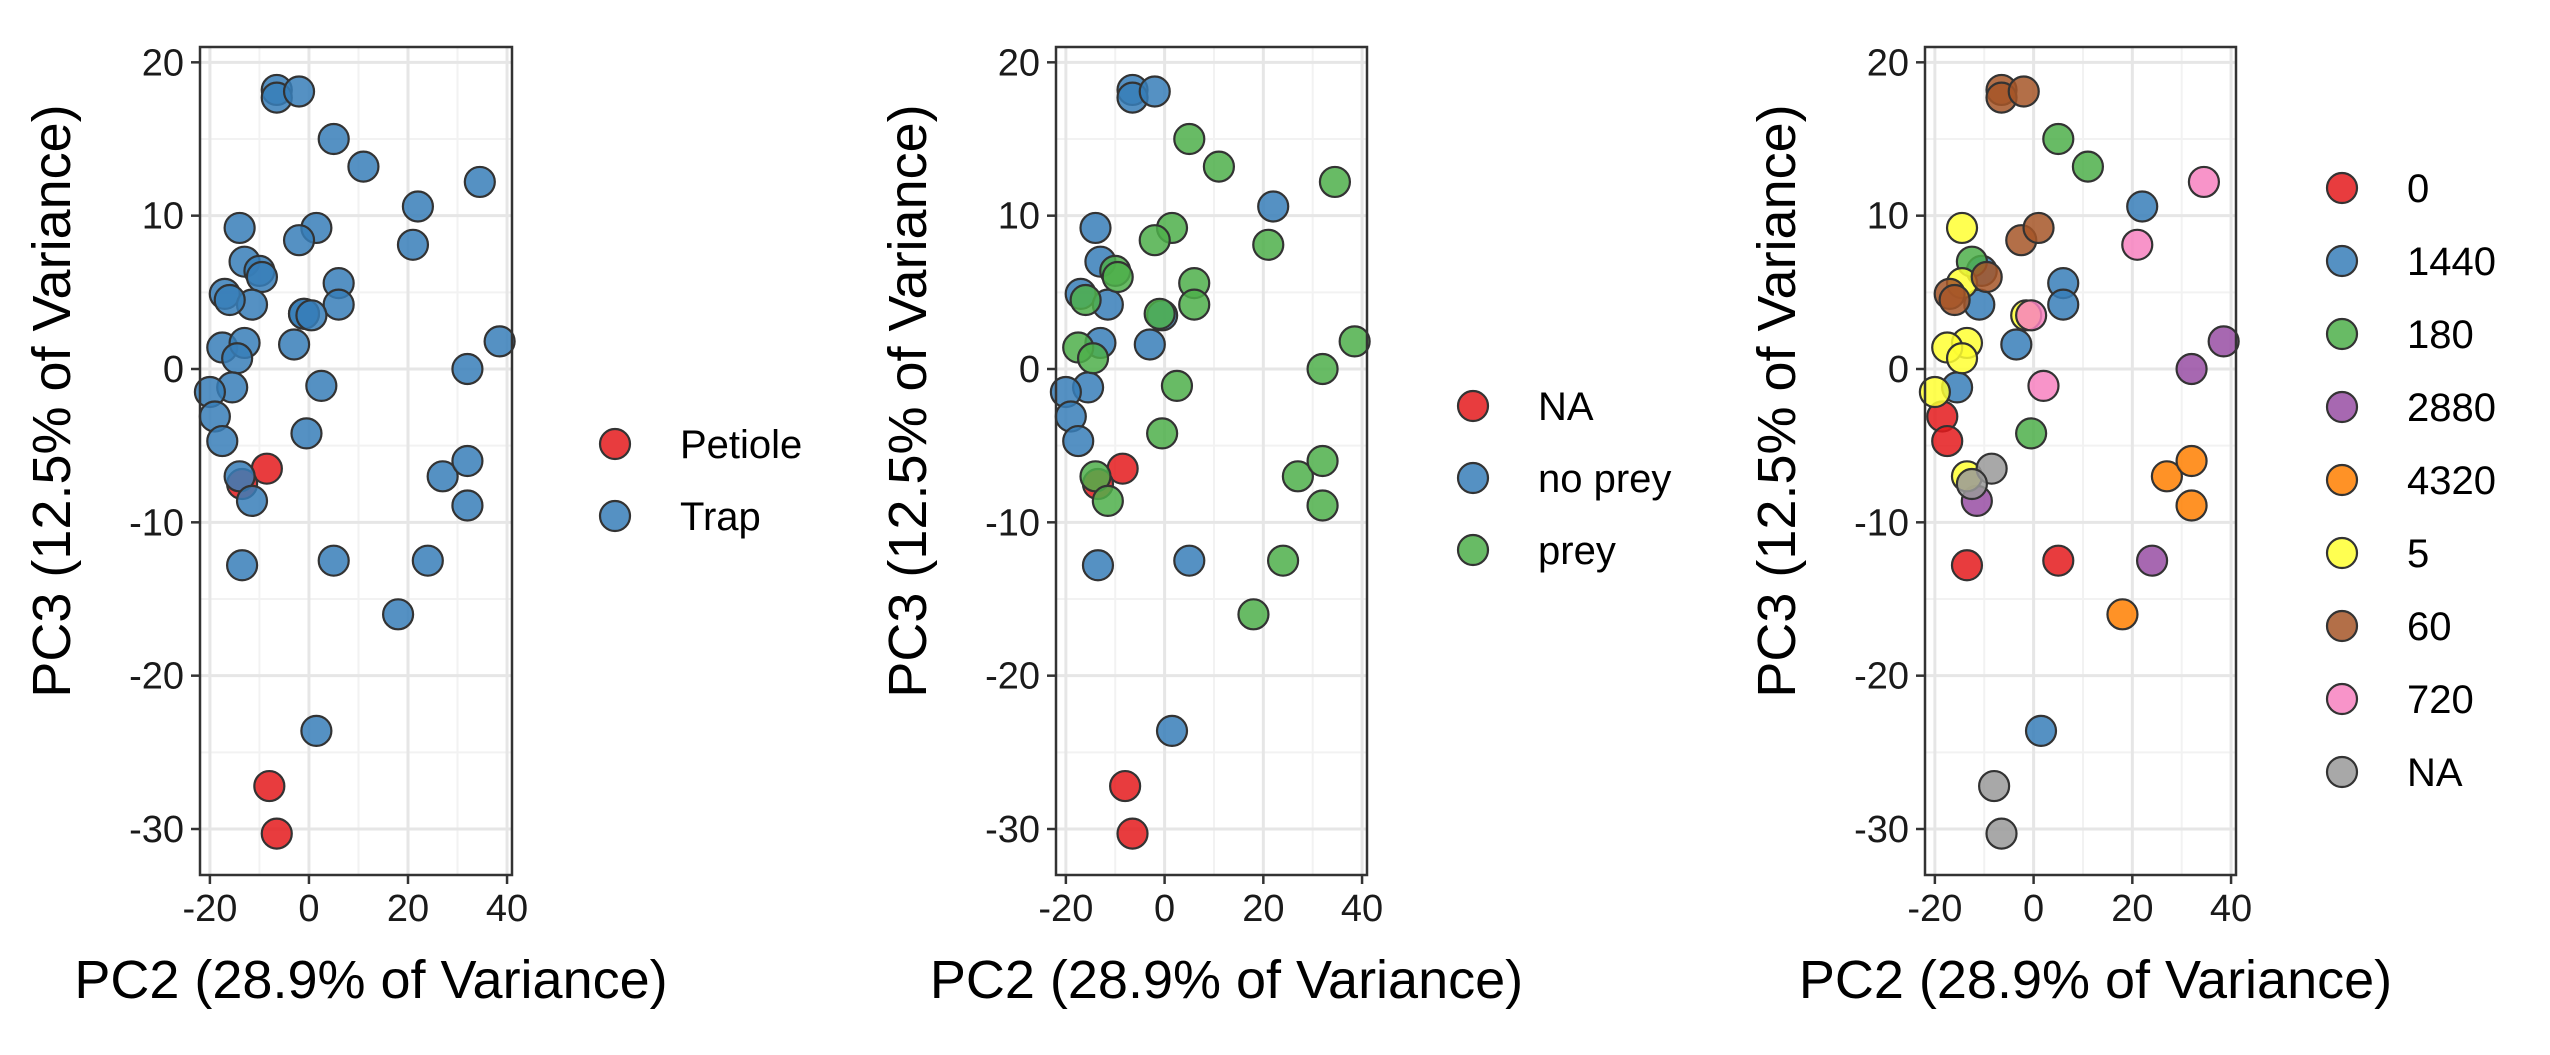 The image size is (2550, 1055). Describe the element at coordinates (276, 833) in the screenshot. I see `data-point-petiole` at that location.